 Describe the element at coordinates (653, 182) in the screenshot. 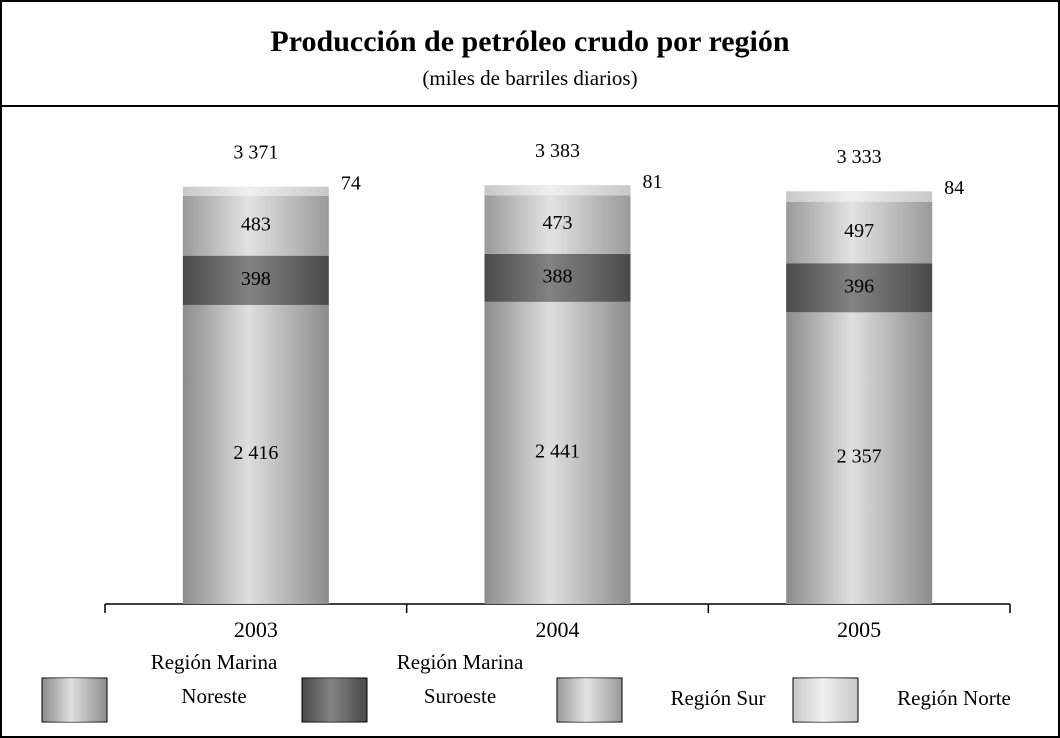

I see `value-label: 81` at that location.